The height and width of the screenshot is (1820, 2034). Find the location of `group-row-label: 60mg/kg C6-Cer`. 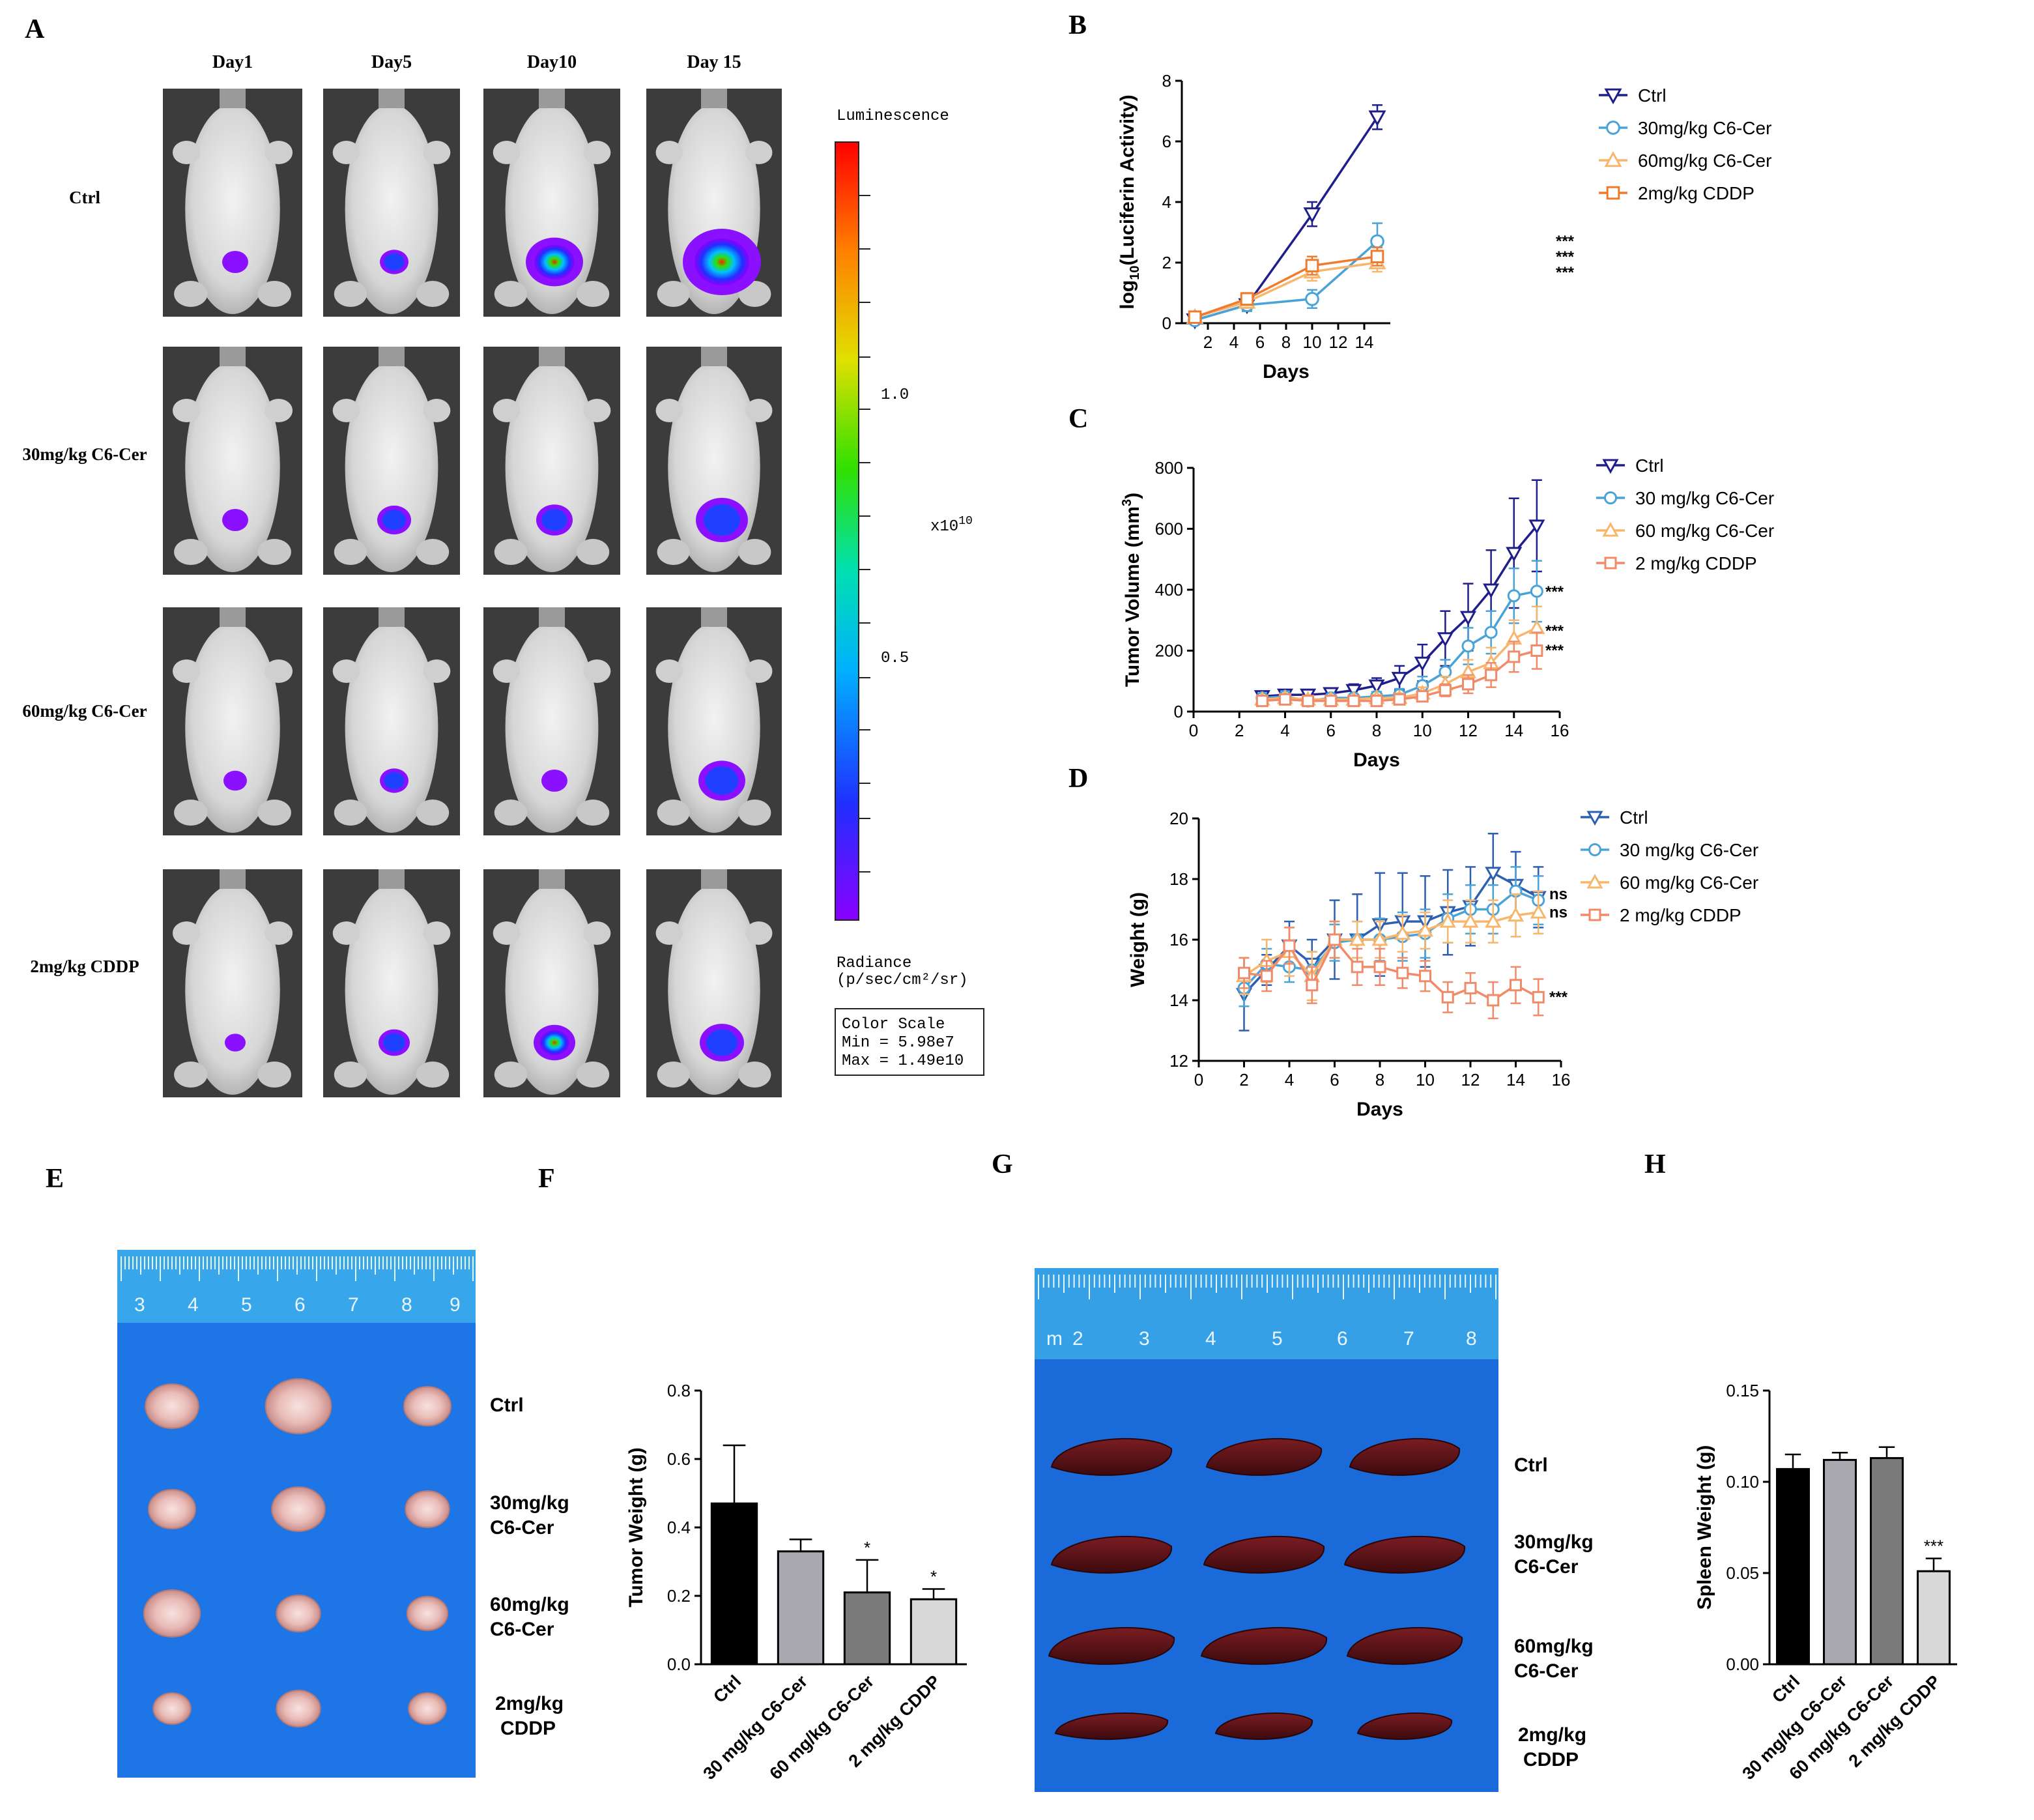

group-row-label: 60mg/kg C6-Cer is located at coordinates (84, 711).